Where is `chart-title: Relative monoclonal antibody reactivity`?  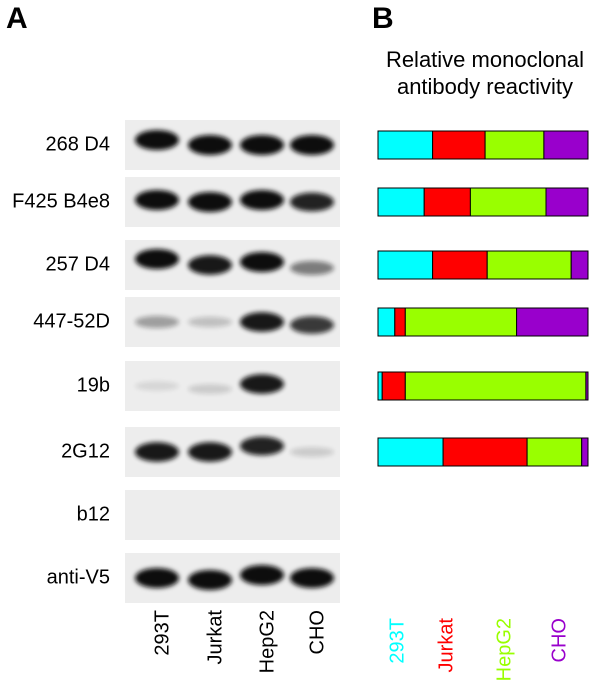 chart-title: Relative monoclonal antibody reactivity is located at coordinates (485, 73).